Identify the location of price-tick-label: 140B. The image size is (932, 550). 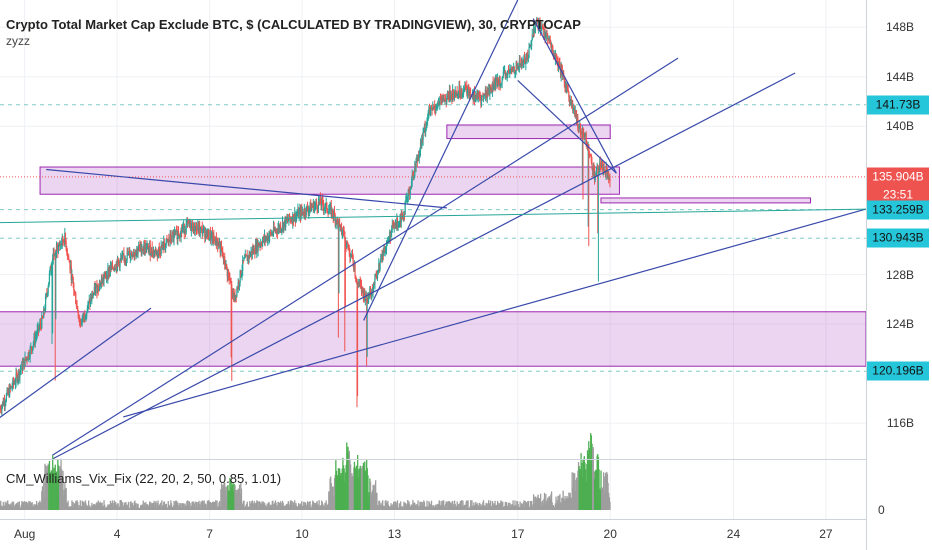
(899, 126).